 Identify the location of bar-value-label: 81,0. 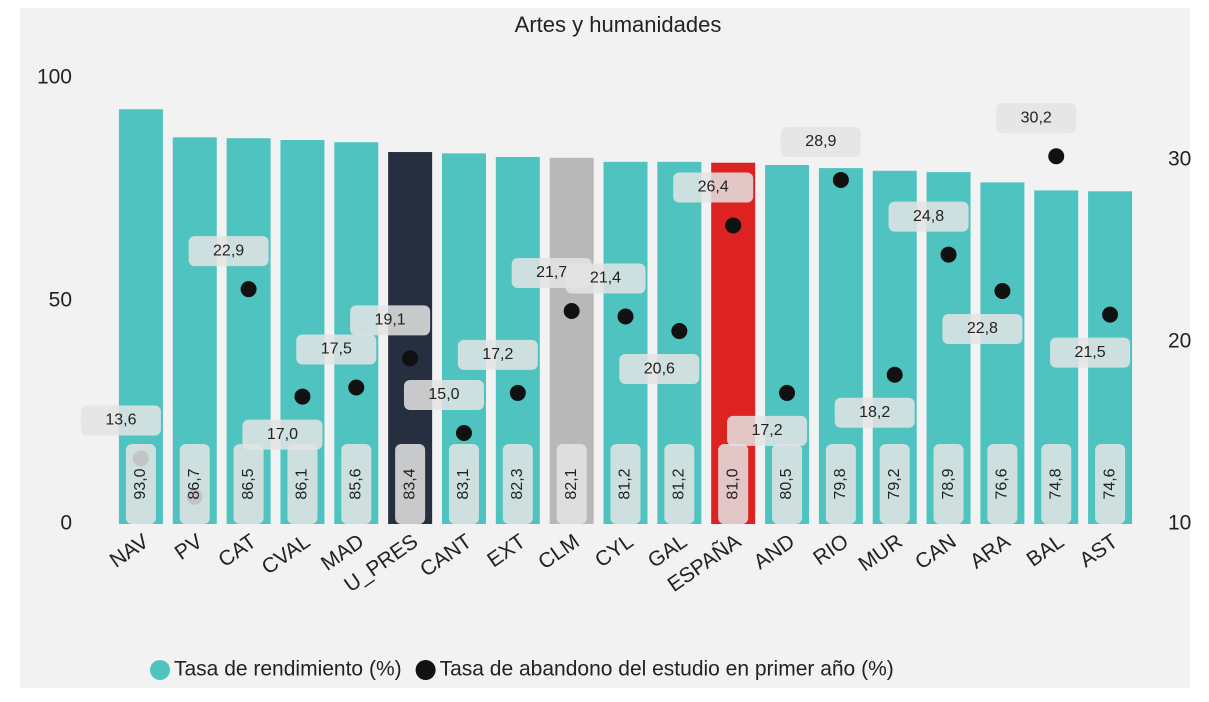
(732, 483).